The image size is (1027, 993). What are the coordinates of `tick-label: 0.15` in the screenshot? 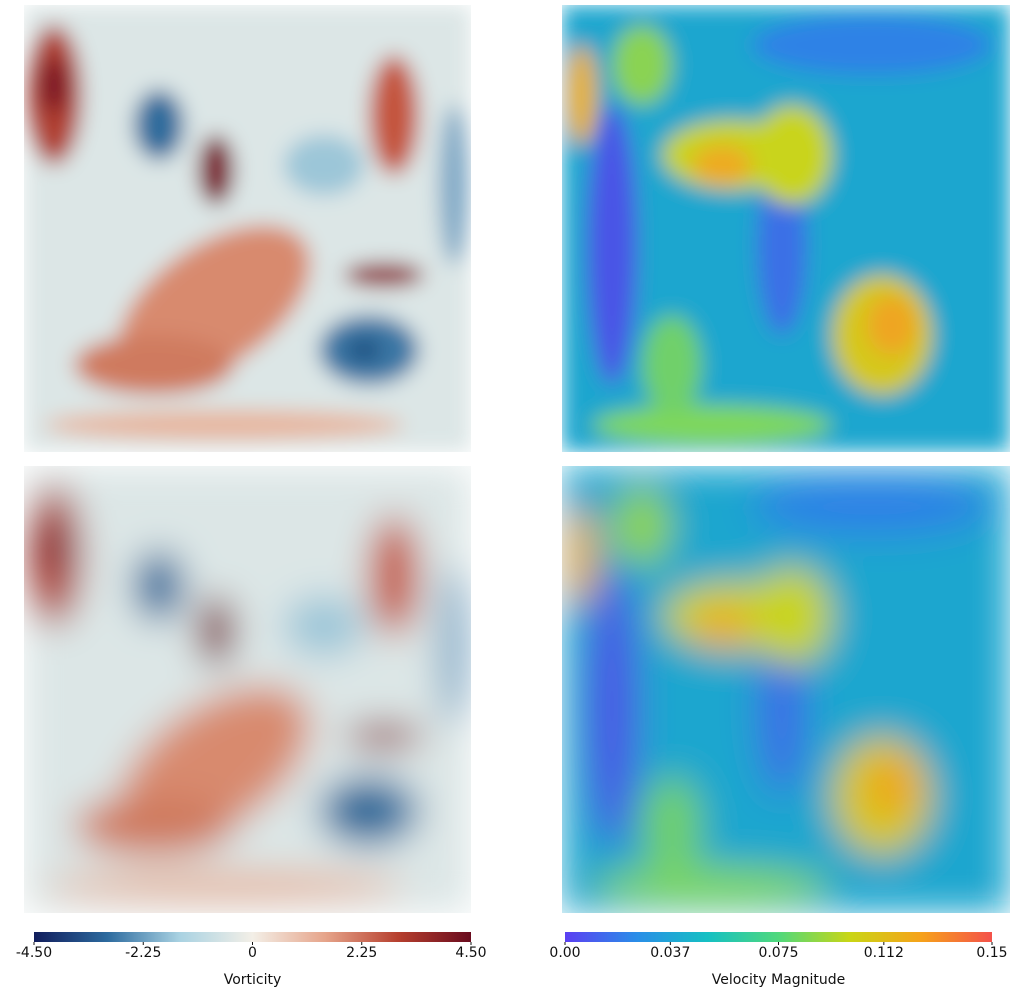 It's located at (991, 953).